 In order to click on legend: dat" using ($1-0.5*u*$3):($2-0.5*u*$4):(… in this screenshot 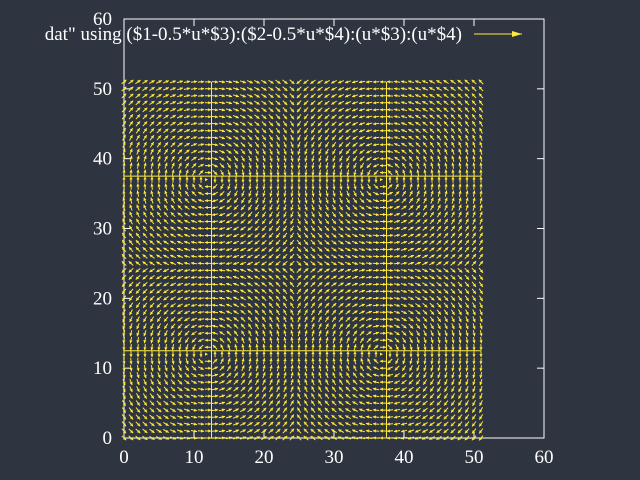, I will do `click(283, 34)`.